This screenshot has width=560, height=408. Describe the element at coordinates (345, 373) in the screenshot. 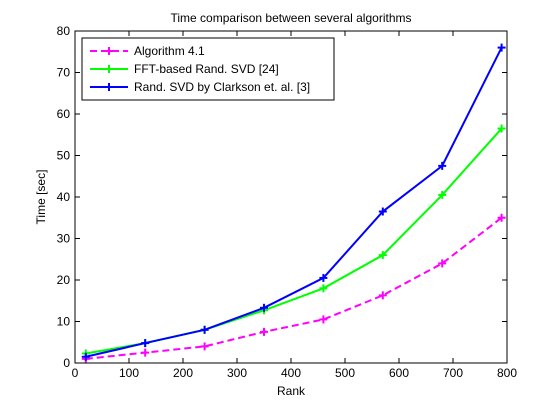

I see `x-tick-label: 500` at that location.